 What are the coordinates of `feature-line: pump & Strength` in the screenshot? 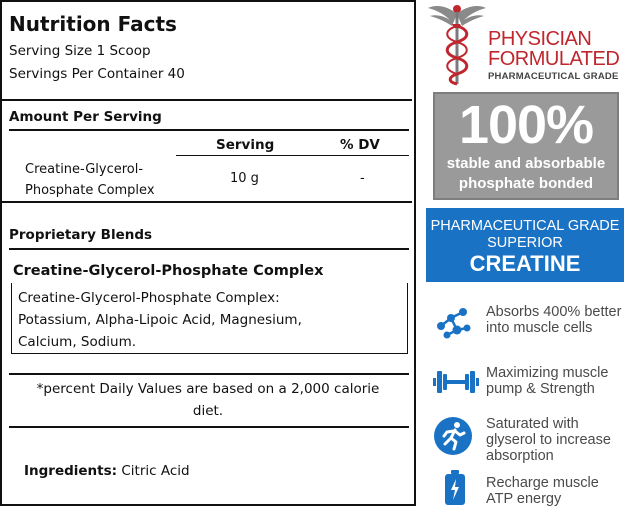 It's located at (540, 389).